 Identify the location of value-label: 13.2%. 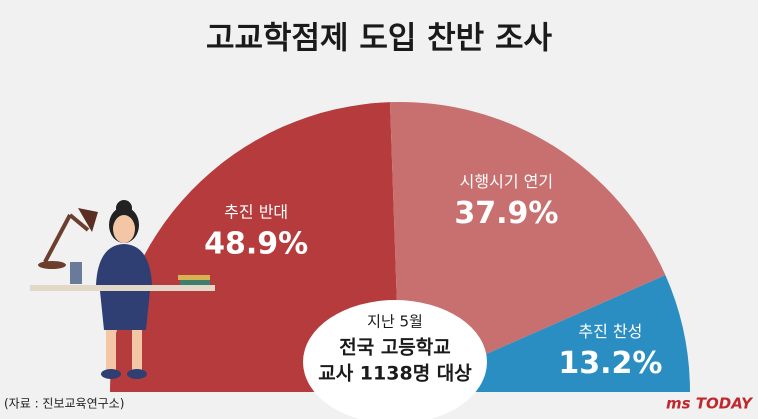
(610, 363).